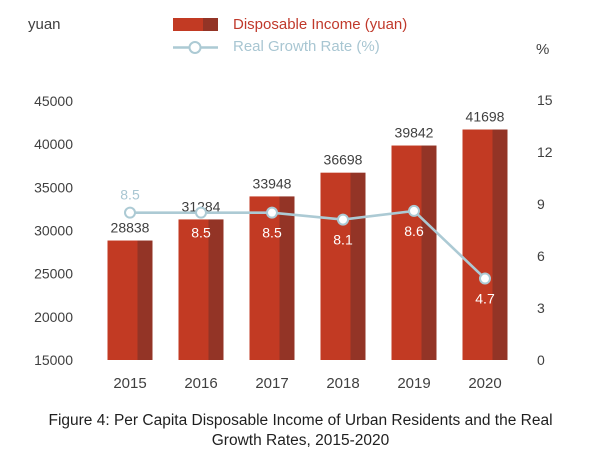  Describe the element at coordinates (342, 383) in the screenshot. I see `x-axis-label: 2018` at that location.